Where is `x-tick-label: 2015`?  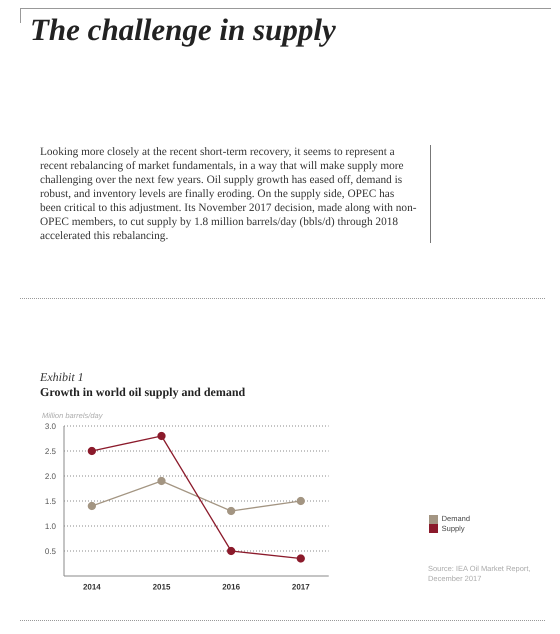
x-tick-label: 2015 is located at coordinates (161, 587).